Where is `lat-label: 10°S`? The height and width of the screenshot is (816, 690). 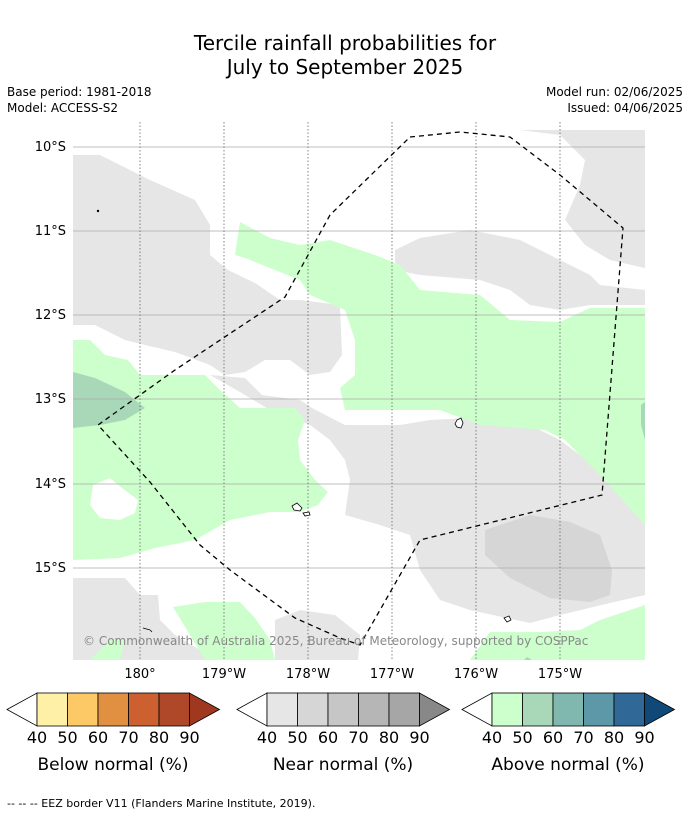
lat-label: 10°S is located at coordinates (50, 147).